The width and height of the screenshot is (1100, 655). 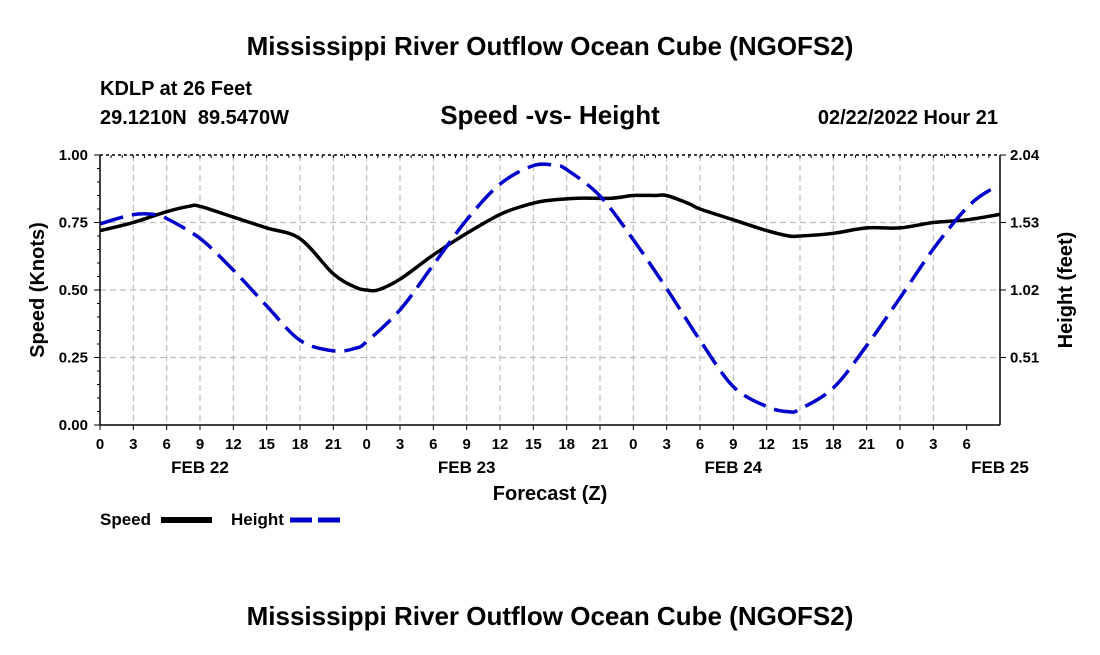 What do you see at coordinates (73, 223) in the screenshot?
I see `y-tick-label: 0.75` at bounding box center [73, 223].